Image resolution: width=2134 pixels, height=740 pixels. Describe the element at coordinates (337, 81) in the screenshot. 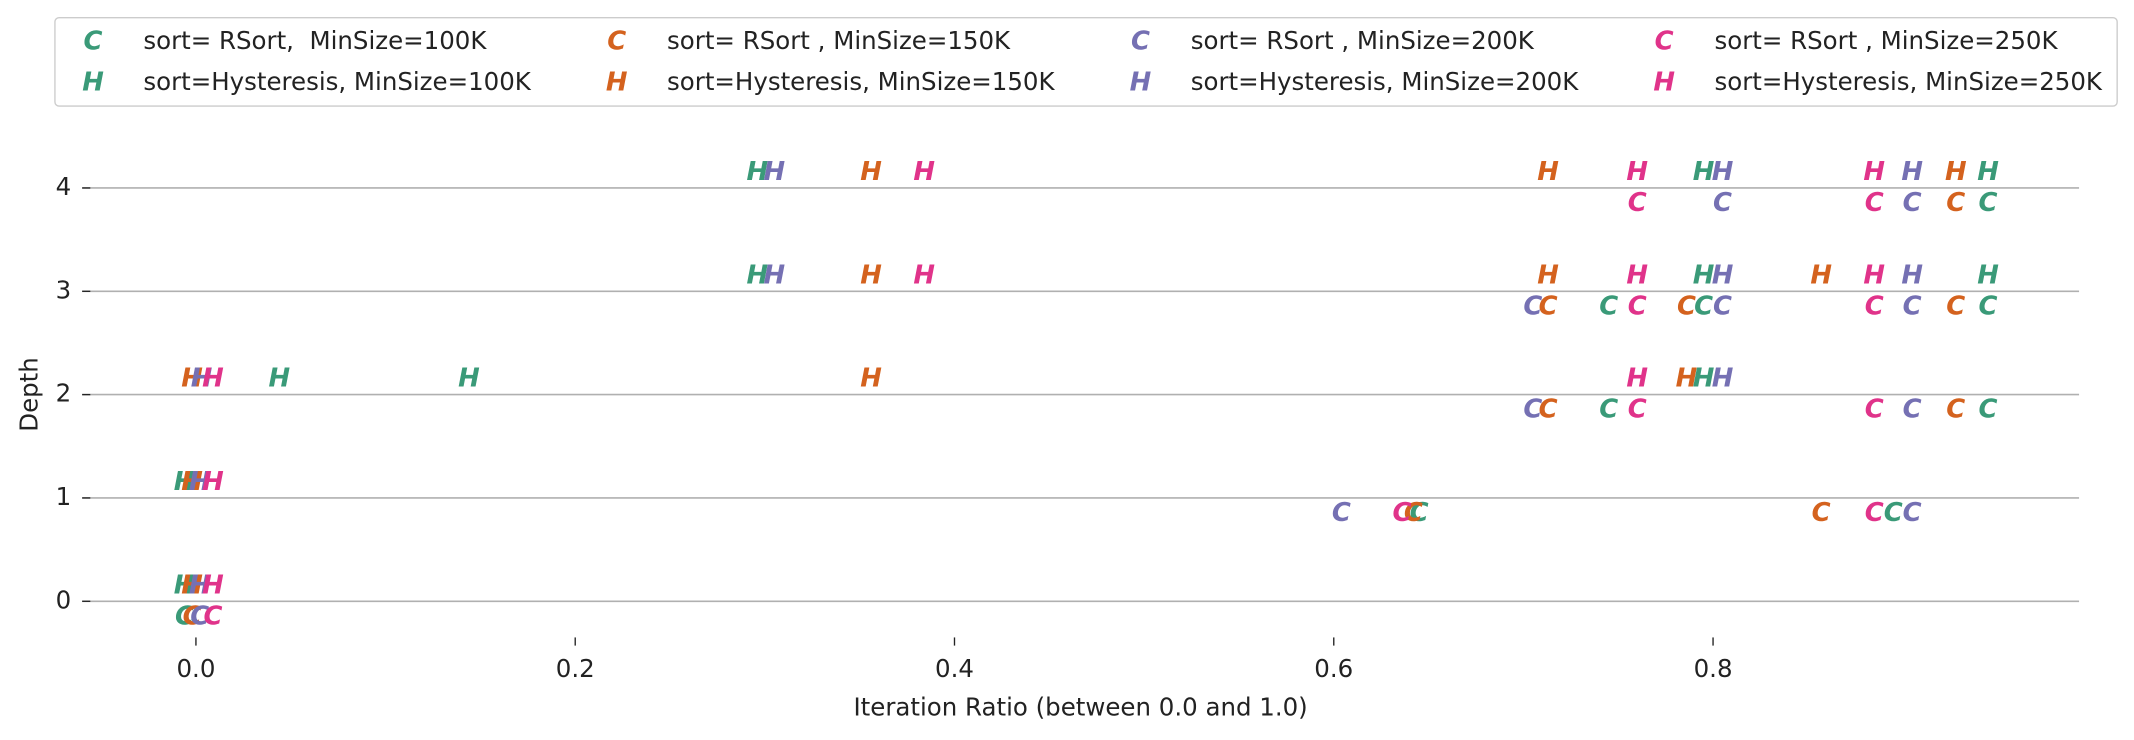

I see `legend-label: sort=Hysteresis, MinSize=100K` at that location.